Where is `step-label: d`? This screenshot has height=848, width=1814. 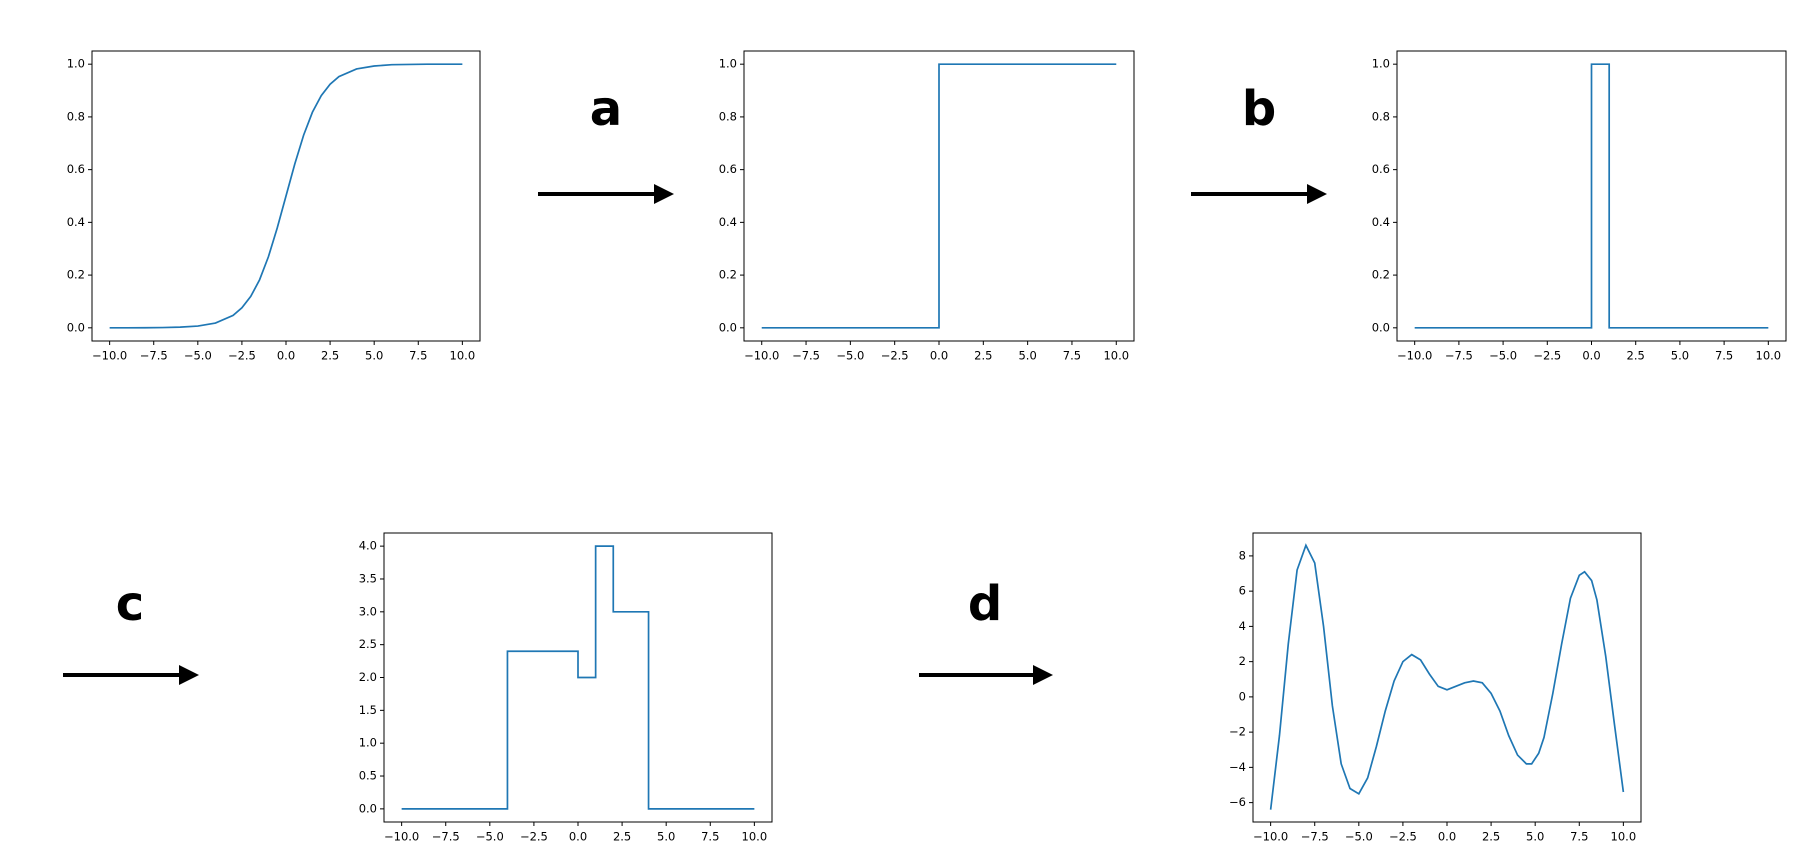
step-label: d is located at coordinates (985, 604).